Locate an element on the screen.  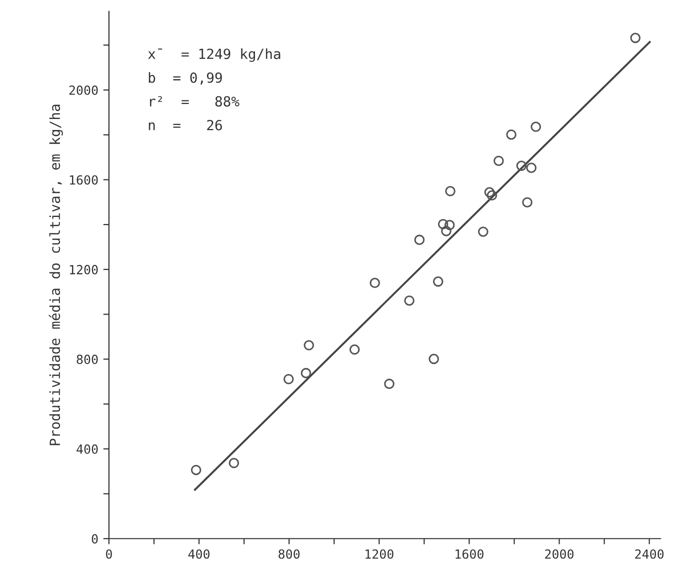
x-tick-label: 1200 is located at coordinates (380, 554).